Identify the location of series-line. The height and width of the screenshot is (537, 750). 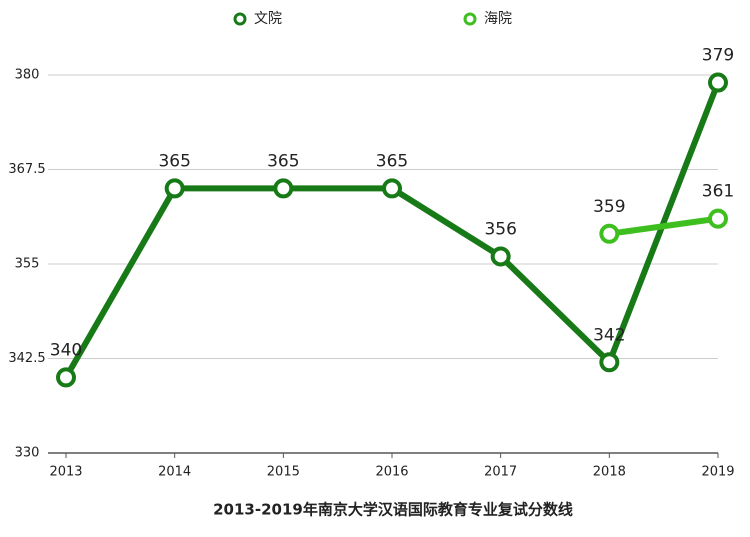
(663, 226).